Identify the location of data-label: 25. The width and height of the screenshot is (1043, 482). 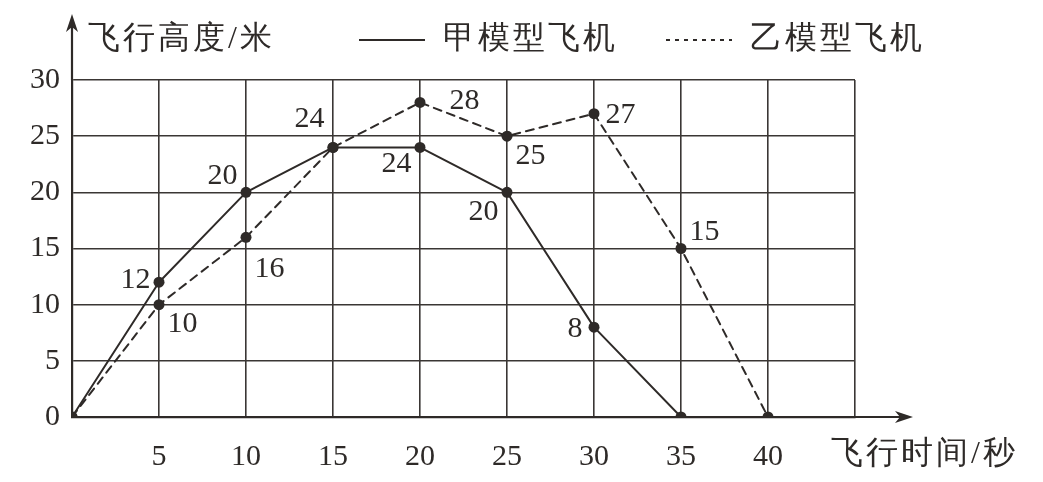
(530, 153).